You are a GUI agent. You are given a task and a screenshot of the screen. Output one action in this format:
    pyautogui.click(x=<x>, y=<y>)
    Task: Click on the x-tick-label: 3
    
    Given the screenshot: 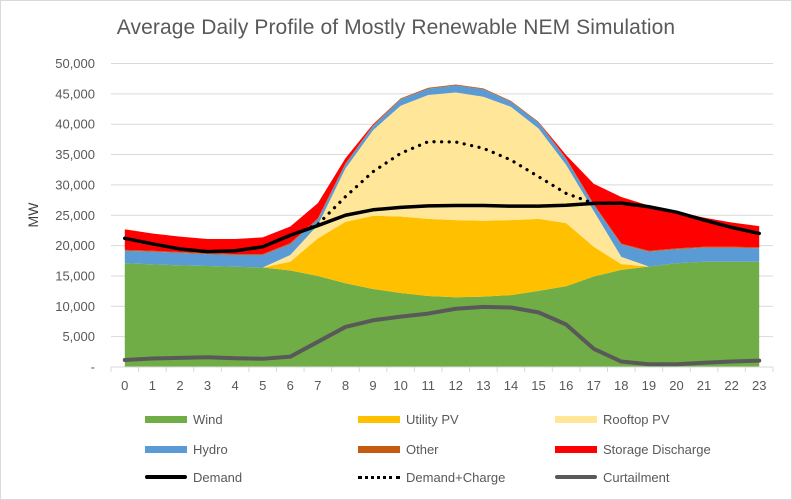 What is the action you would take?
    pyautogui.click(x=207, y=385)
    